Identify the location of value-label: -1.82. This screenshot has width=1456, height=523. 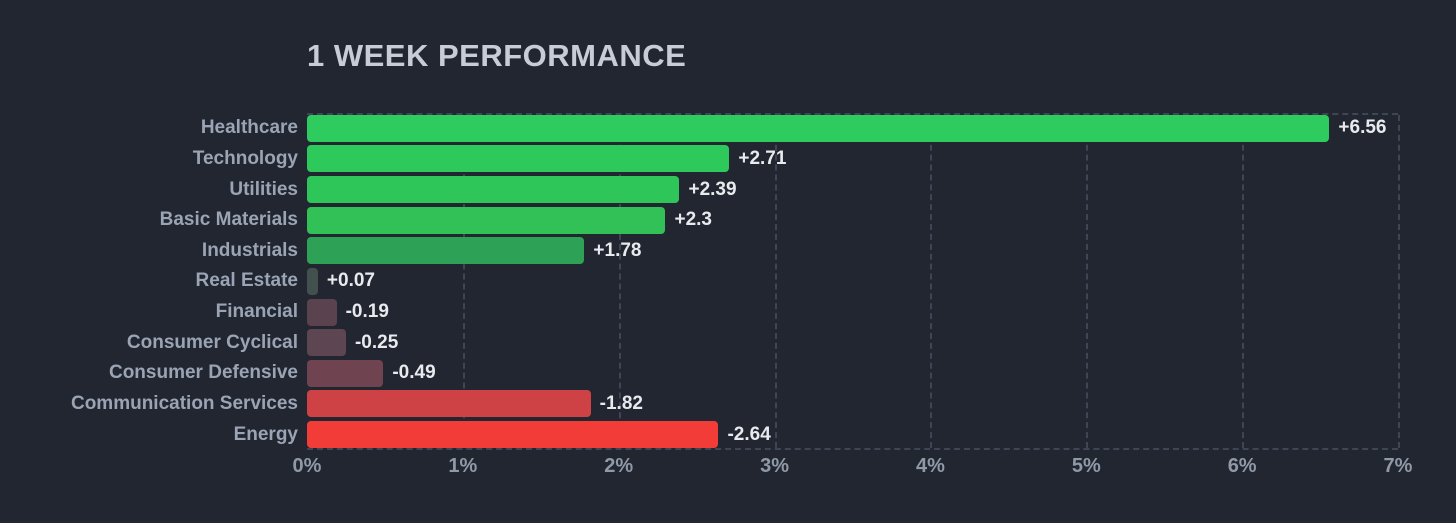
(621, 403).